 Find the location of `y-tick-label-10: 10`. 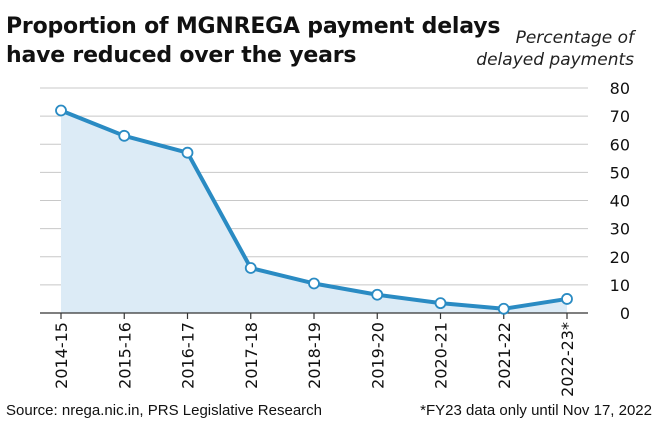

y-tick-label-10: 10 is located at coordinates (620, 285).